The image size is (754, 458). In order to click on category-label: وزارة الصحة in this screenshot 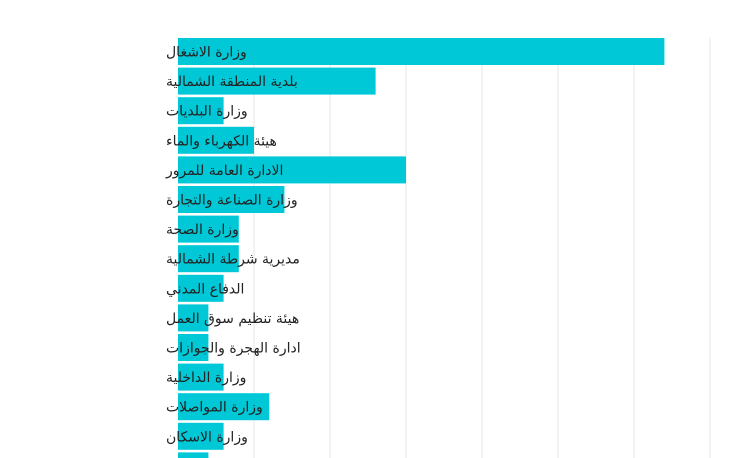, I will do `click(202, 230)`.